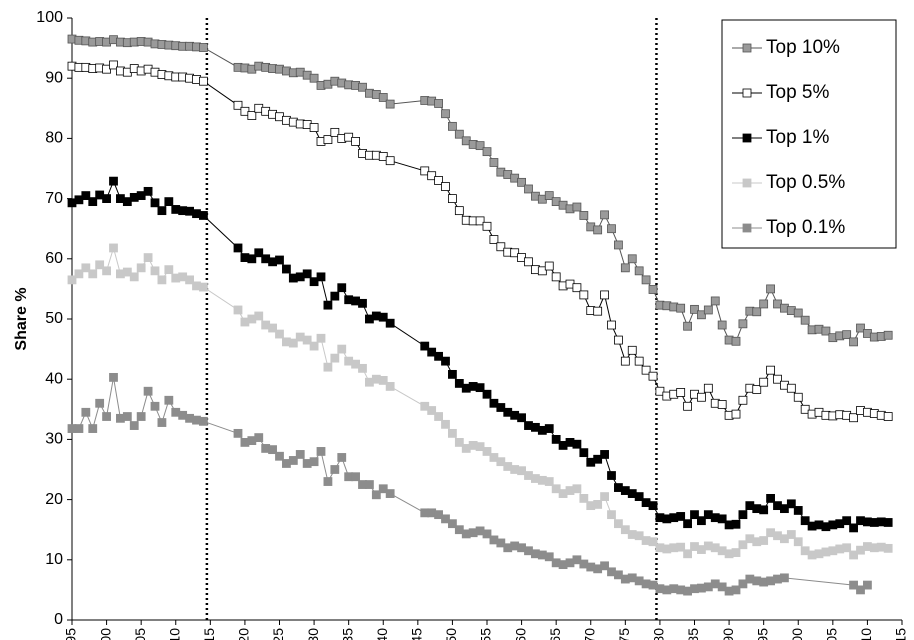  I want to click on y-tick-label: 100, so click(49, 17).